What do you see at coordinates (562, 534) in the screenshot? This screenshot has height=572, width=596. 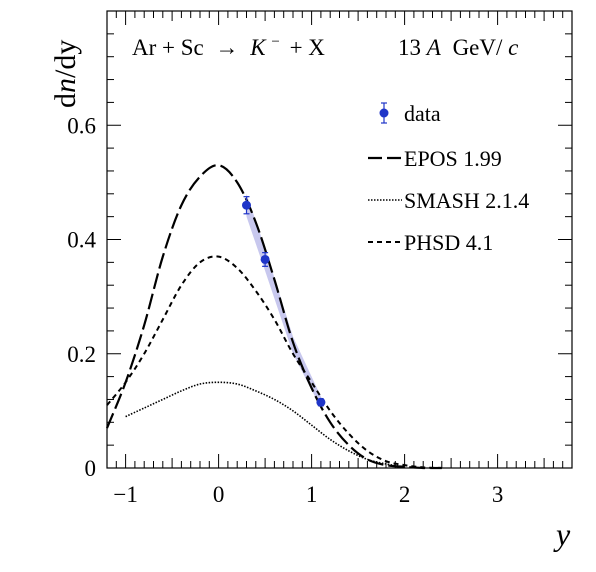 I see `x-axis-label: y` at bounding box center [562, 534].